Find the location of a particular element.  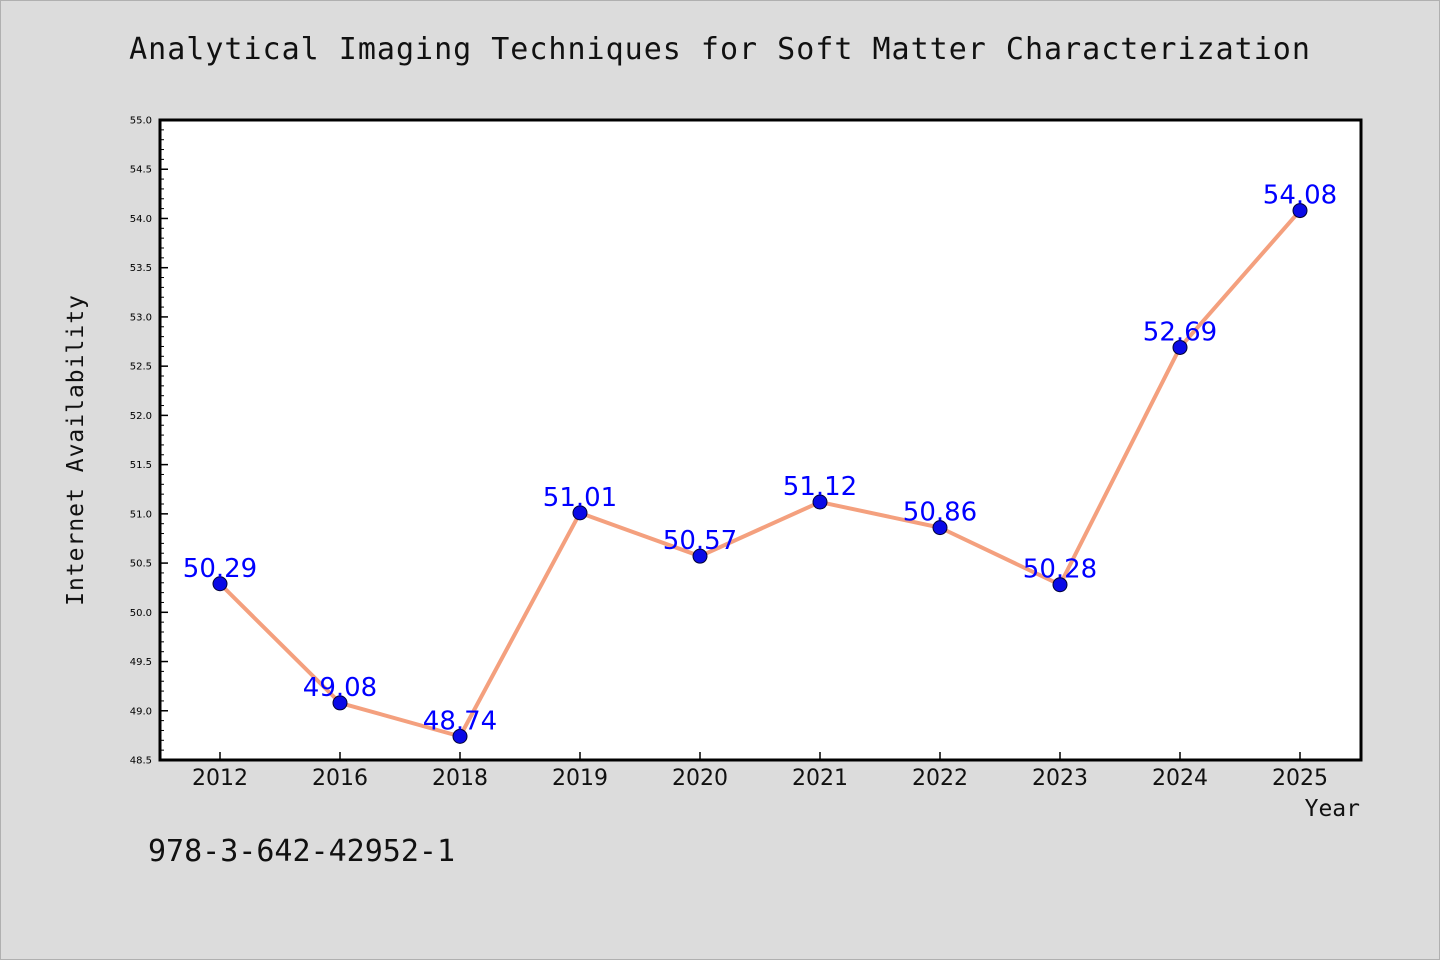

data-label: 51.12 is located at coordinates (820, 487).